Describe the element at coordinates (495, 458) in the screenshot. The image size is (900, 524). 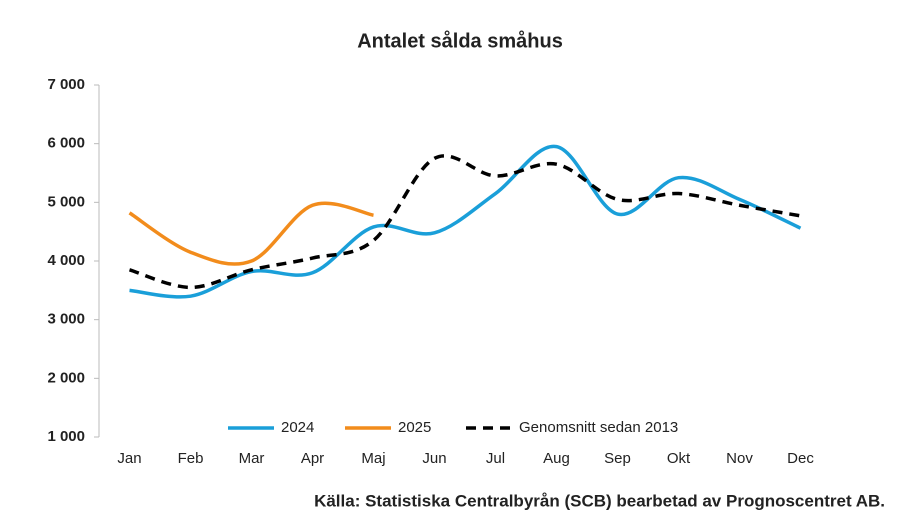
I see `x-tick-label: Jul` at that location.